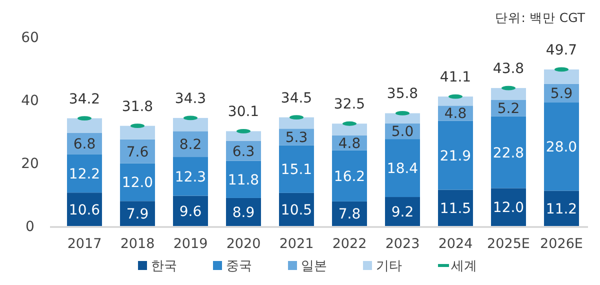 This screenshot has width=600, height=285. Describe the element at coordinates (561, 94) in the screenshot. I see `data-label: 5.9` at that location.